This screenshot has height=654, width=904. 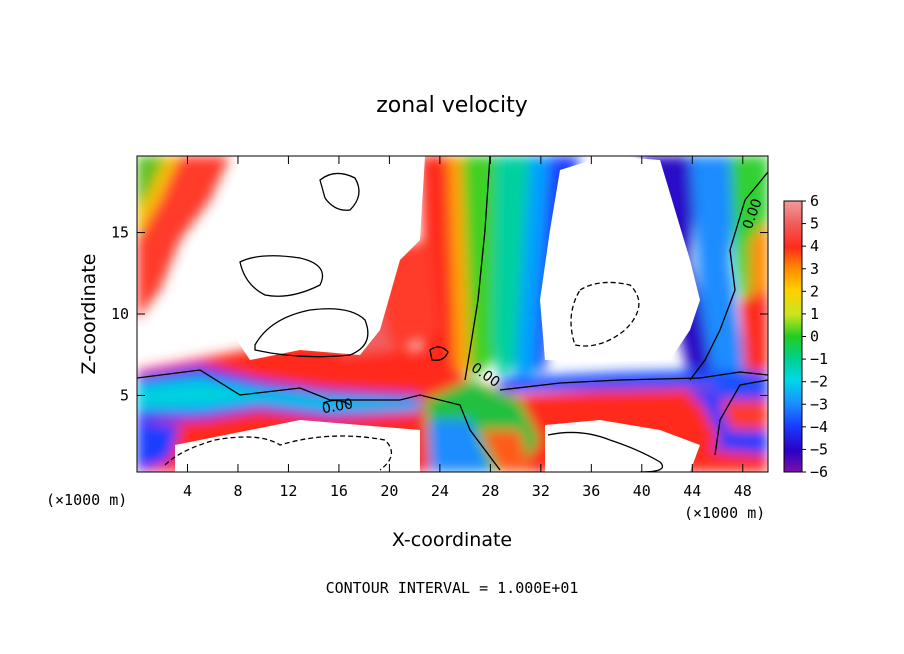 I want to click on colorbar-tick-label: −1, so click(x=819, y=359).